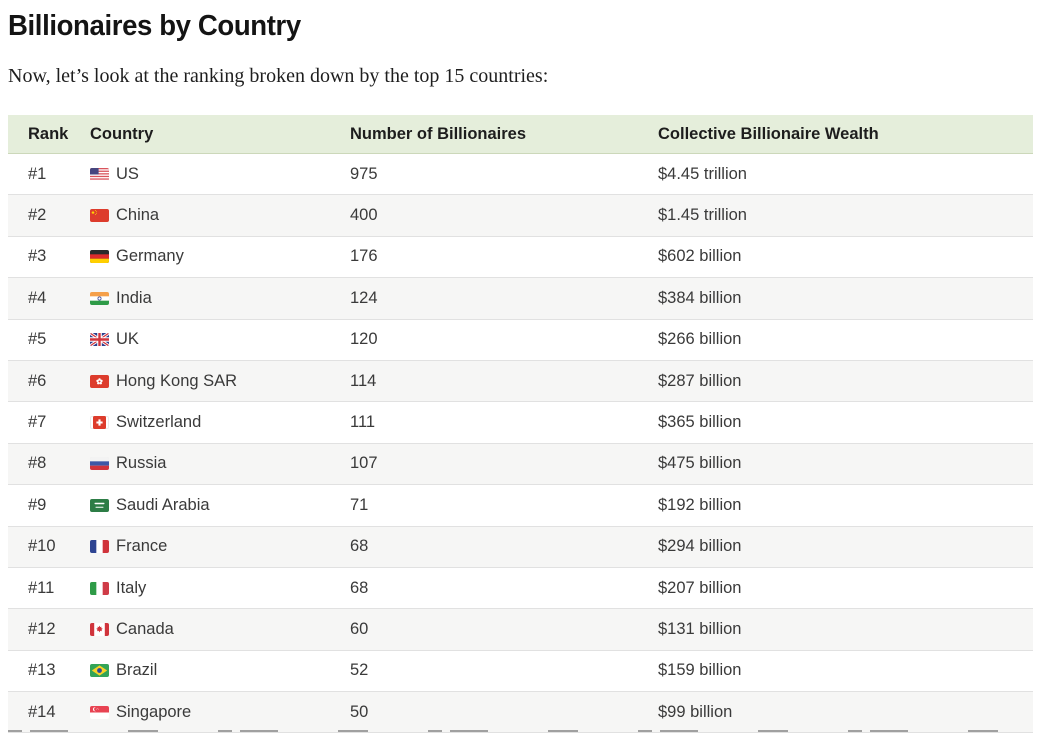 Image resolution: width=1043 pixels, height=733 pixels. What do you see at coordinates (220, 339) in the screenshot?
I see `country-cell: UK` at bounding box center [220, 339].